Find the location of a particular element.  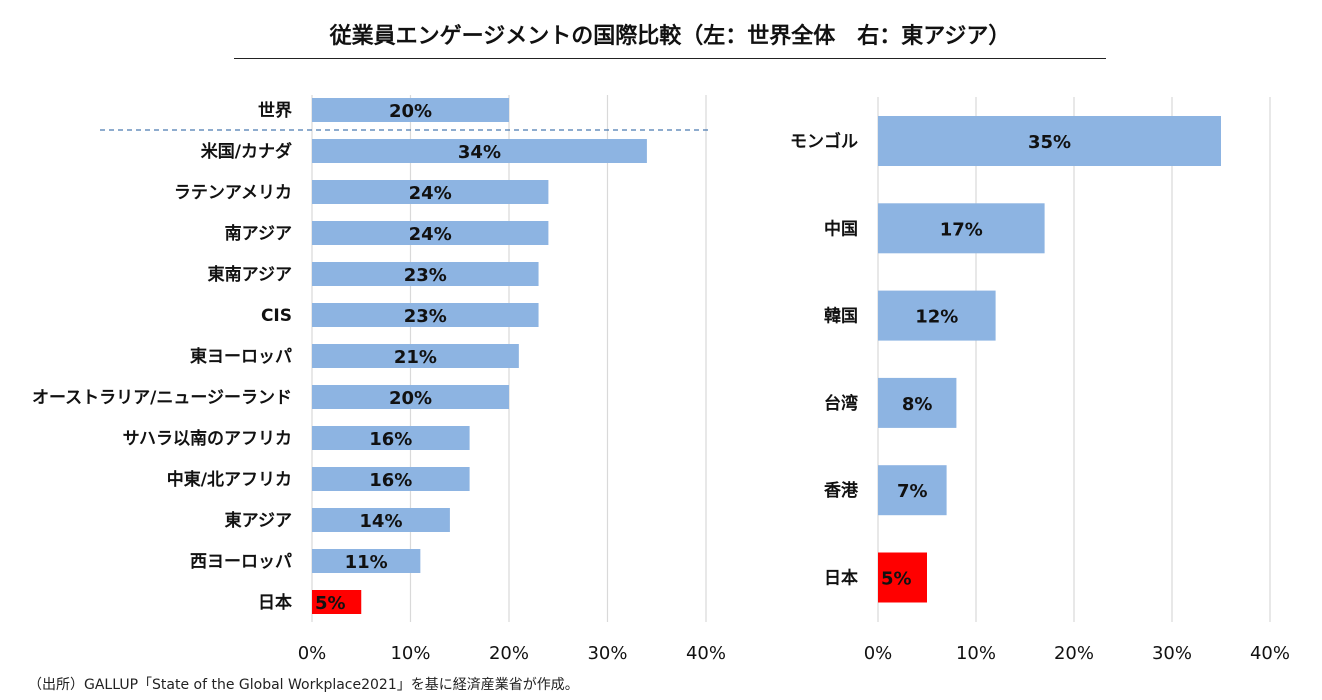

right-x-tick-label: 0% is located at coordinates (878, 653).